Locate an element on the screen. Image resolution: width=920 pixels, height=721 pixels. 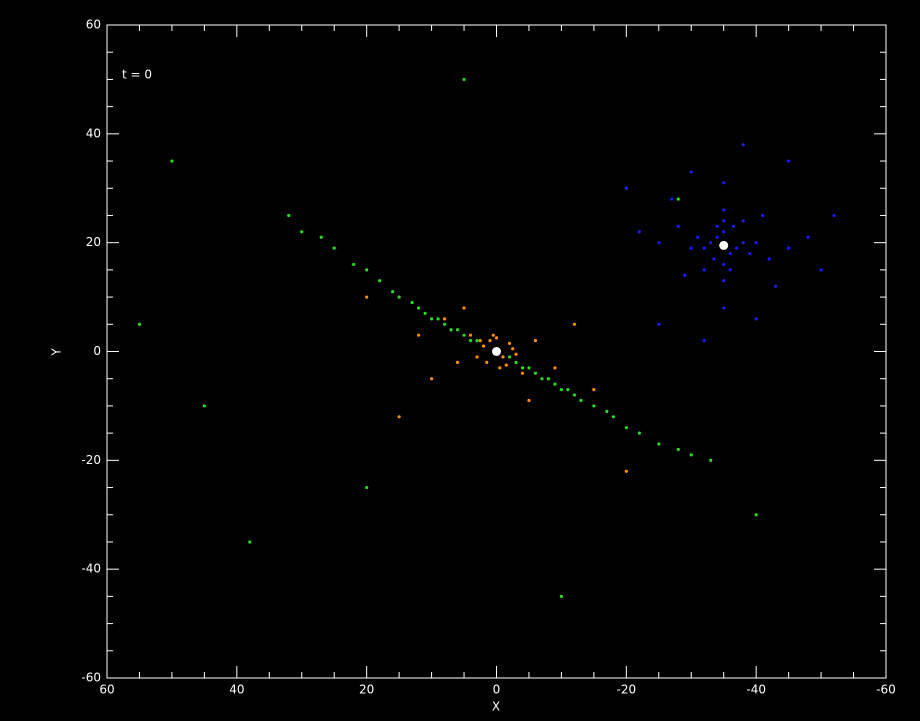
y-tick-label: -40 is located at coordinates (91, 569).